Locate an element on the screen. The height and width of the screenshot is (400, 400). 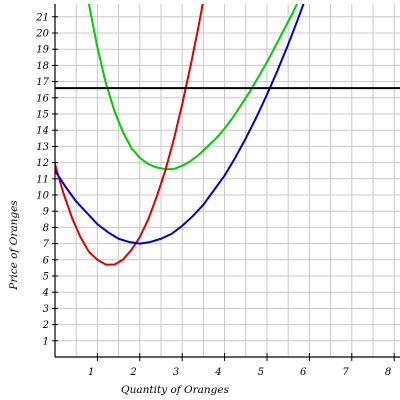
y-tick-label: 11 is located at coordinates (42, 179).